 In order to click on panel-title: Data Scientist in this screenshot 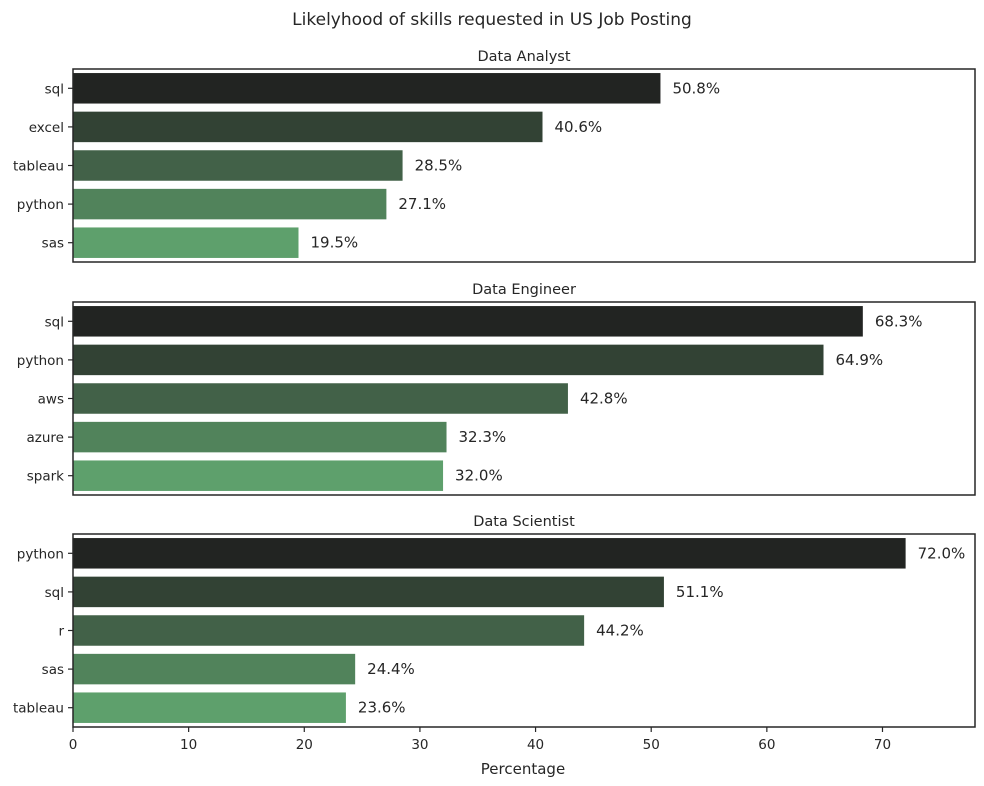, I will do `click(524, 522)`.